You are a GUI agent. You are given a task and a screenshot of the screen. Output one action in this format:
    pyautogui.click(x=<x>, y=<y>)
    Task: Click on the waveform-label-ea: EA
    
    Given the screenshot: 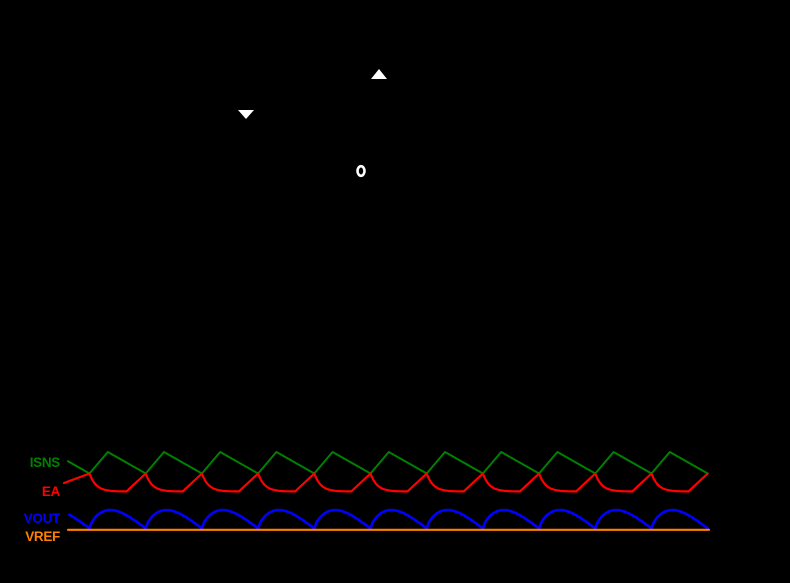 What is the action you would take?
    pyautogui.click(x=50, y=491)
    